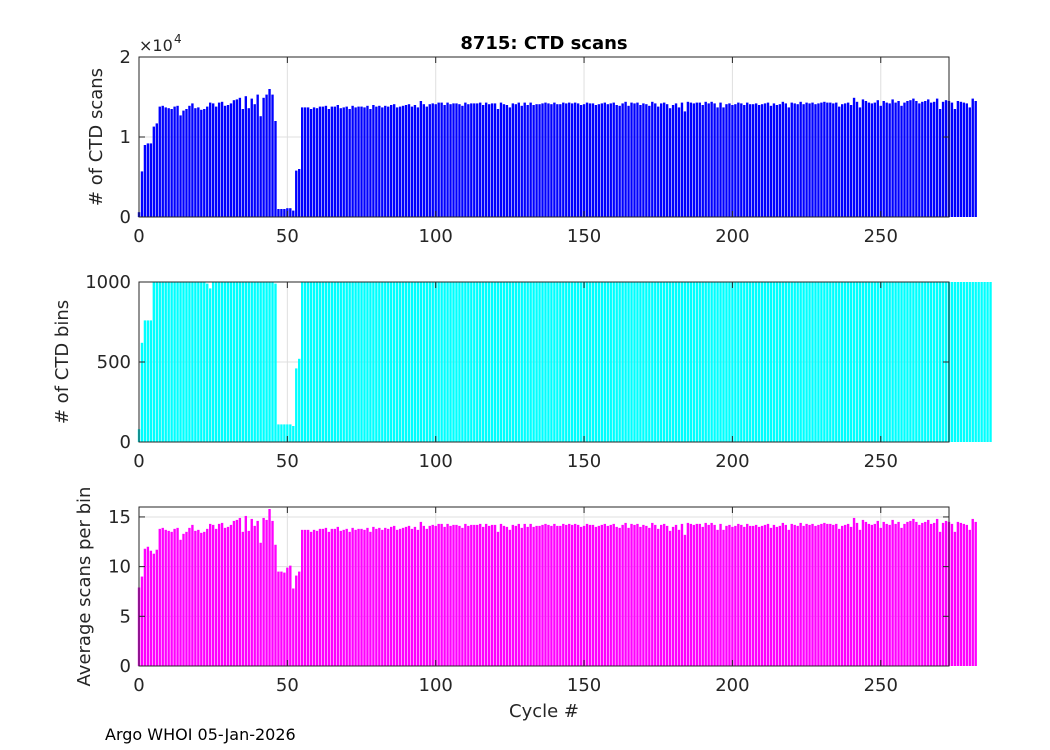  Describe the element at coordinates (881, 236) in the screenshot. I see `x-tick-label: 250` at that location.